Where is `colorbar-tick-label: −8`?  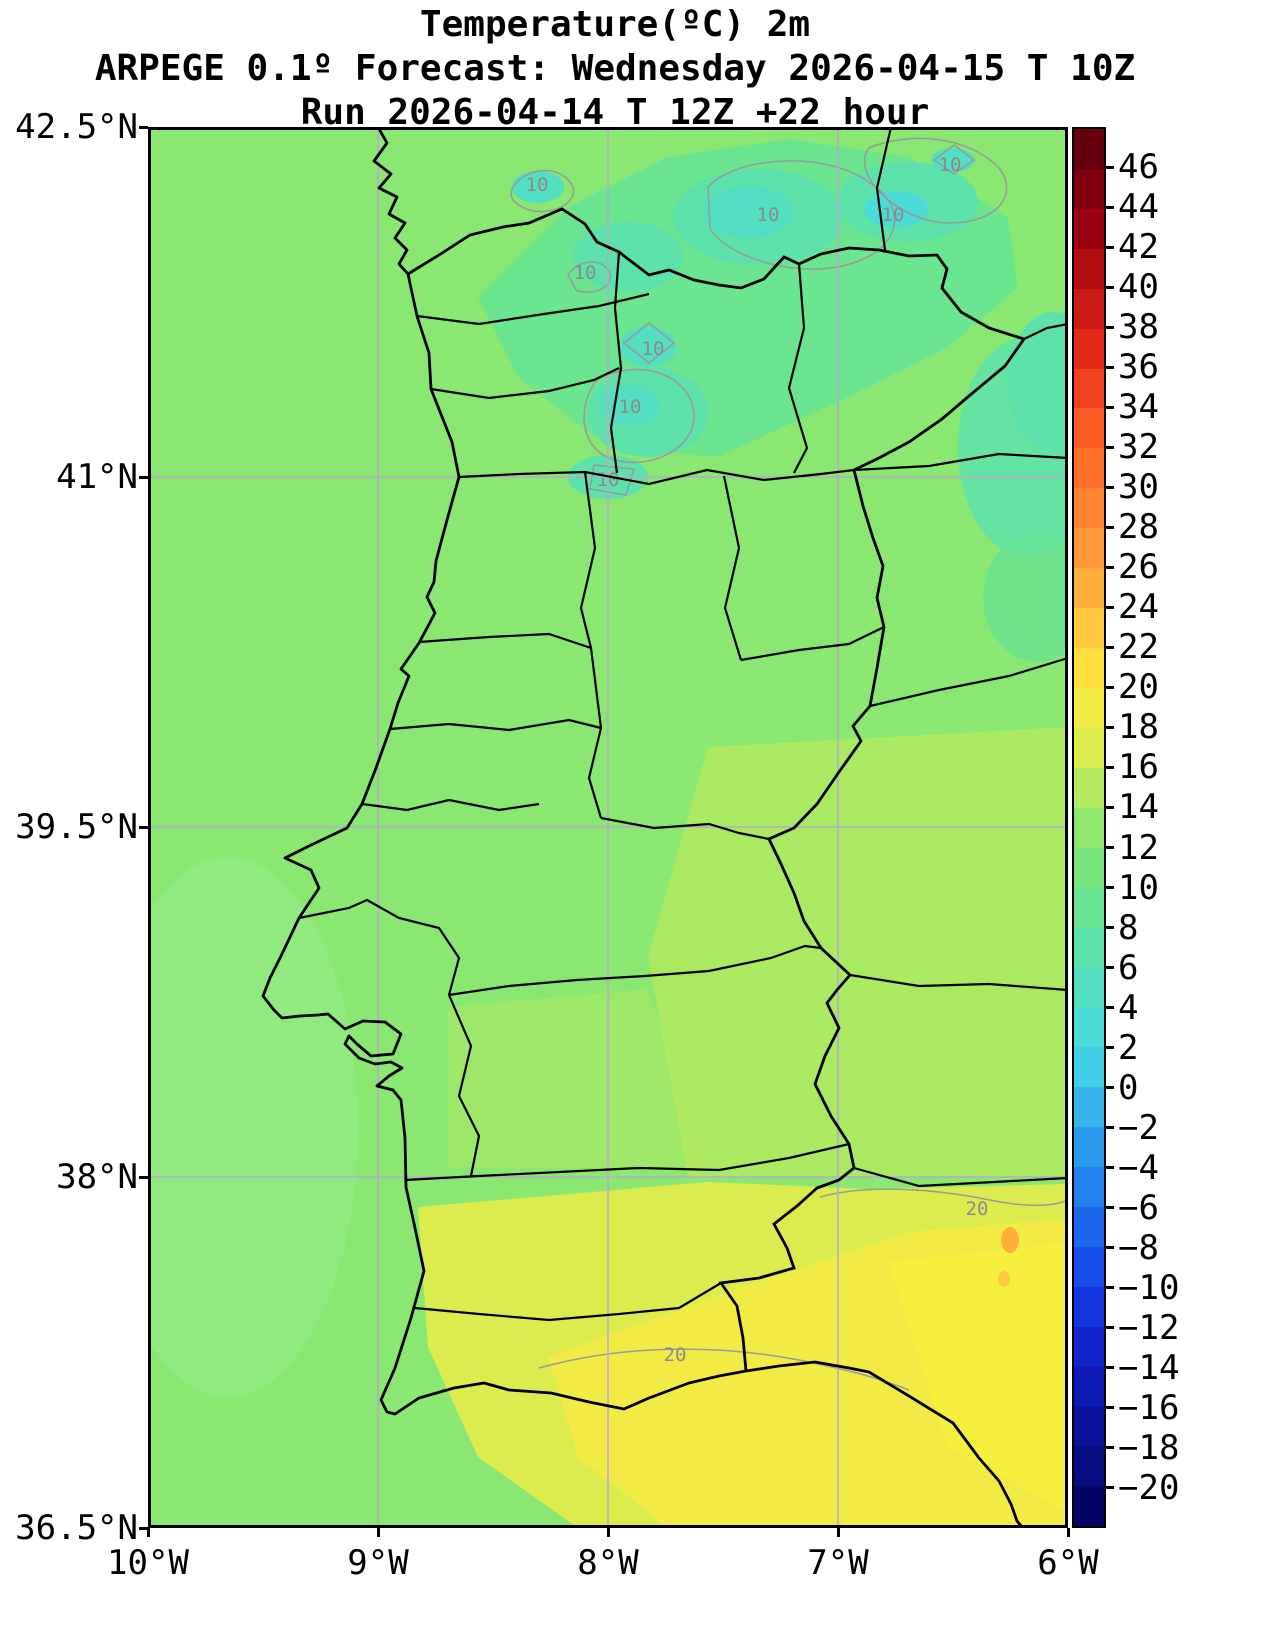
colorbar-tick-label: −8 is located at coordinates (1138, 1247).